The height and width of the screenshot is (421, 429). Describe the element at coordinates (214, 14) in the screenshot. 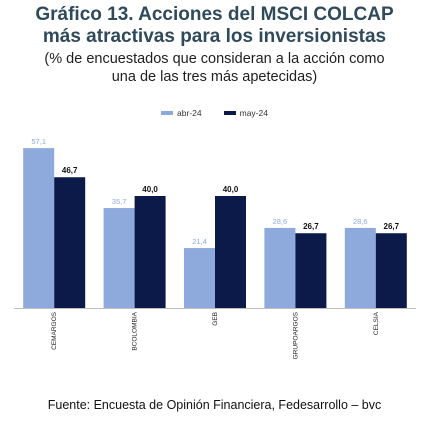

I see `title-line-1: Gráfico 13. Acciones del MSCI COLCAP` at that location.